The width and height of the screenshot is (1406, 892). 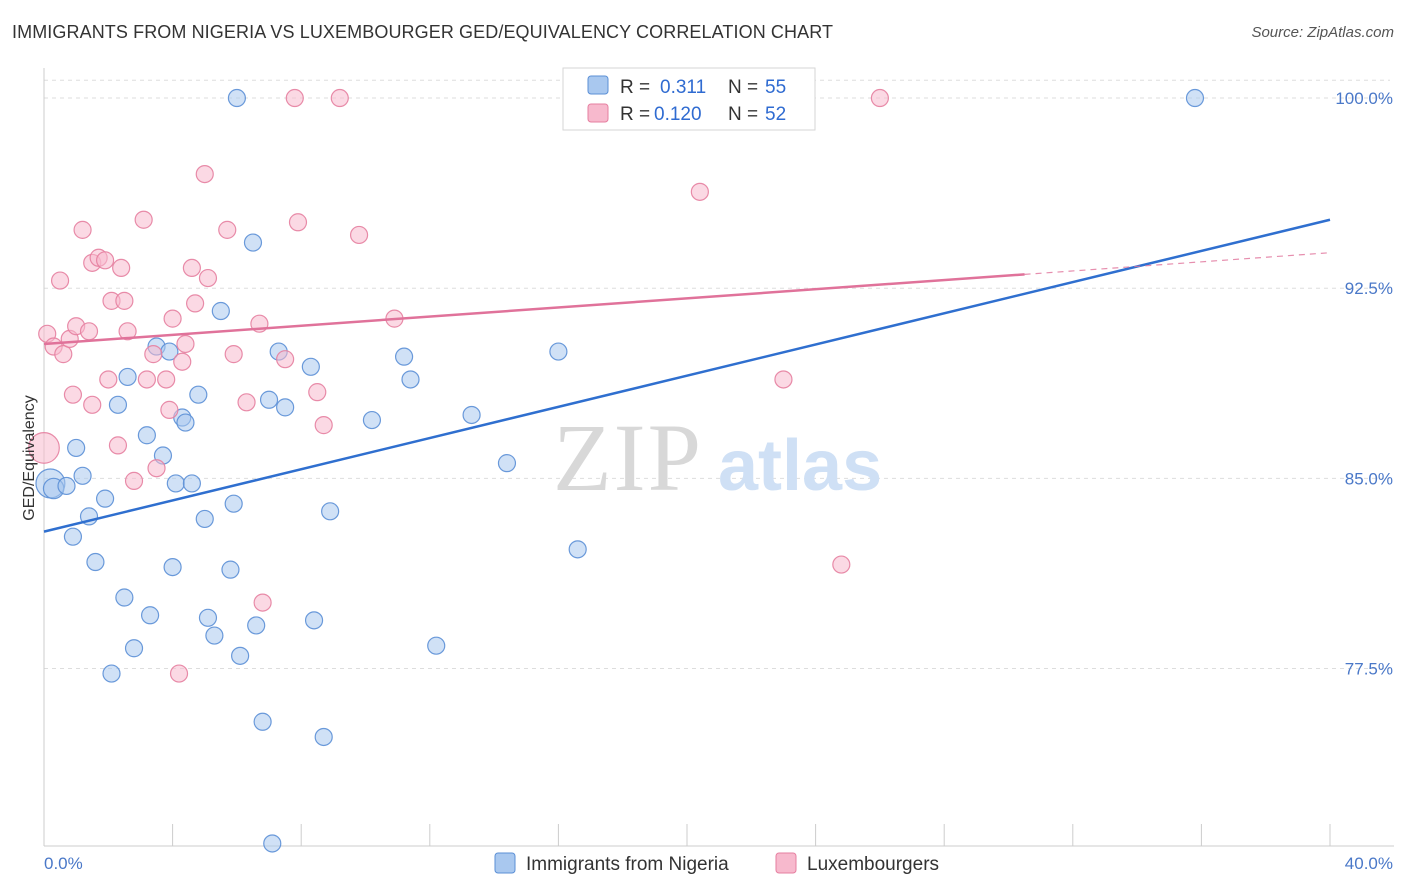 I want to click on source-label: Source: ZipAtlas.com, so click(x=1322, y=32).